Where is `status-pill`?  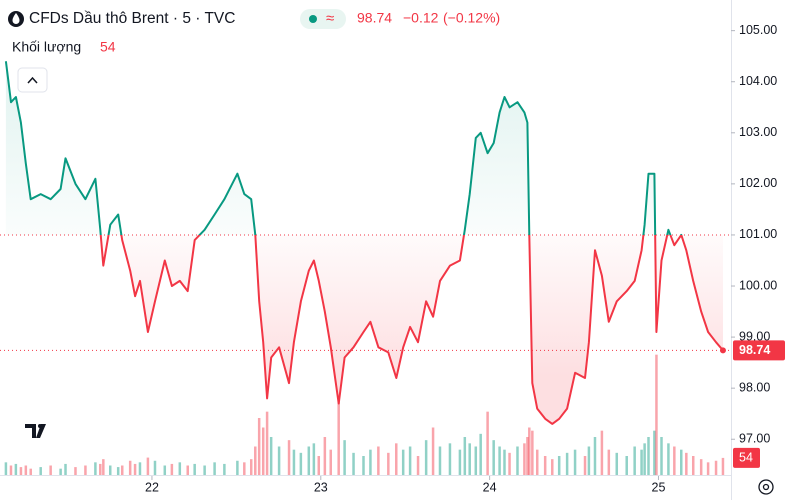
status-pill is located at coordinates (323, 19).